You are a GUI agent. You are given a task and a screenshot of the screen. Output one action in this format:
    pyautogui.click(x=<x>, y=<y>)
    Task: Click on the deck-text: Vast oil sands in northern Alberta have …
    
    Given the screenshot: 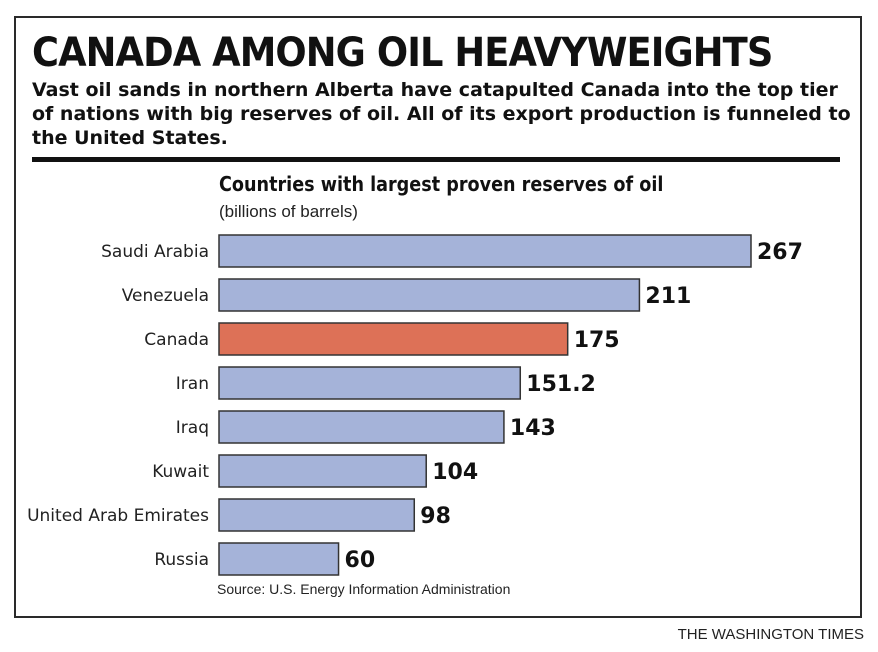 What is the action you would take?
    pyautogui.click(x=441, y=114)
    